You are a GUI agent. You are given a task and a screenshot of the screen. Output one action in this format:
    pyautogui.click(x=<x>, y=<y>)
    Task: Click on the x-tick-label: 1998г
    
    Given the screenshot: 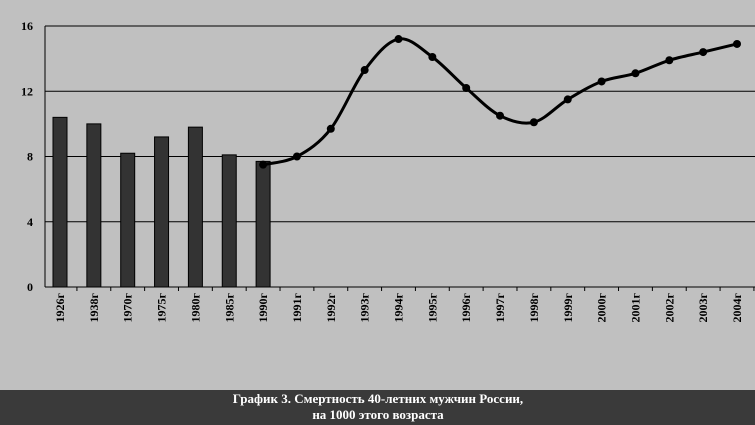 What is the action you would take?
    pyautogui.click(x=534, y=307)
    